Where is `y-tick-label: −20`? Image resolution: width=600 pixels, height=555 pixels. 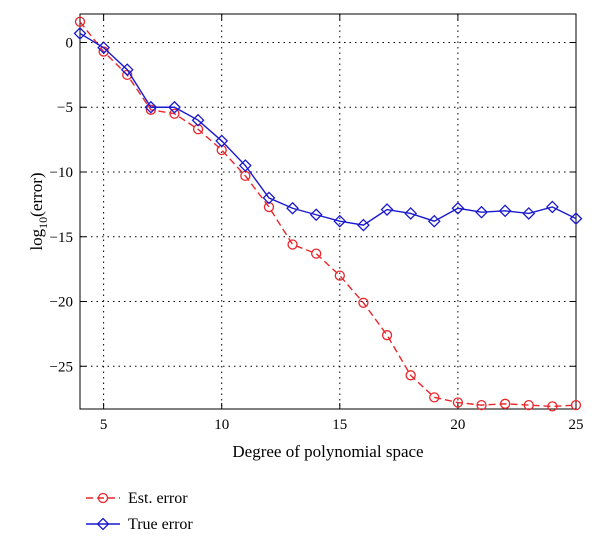 y-tick-label: −20 is located at coordinates (61, 303).